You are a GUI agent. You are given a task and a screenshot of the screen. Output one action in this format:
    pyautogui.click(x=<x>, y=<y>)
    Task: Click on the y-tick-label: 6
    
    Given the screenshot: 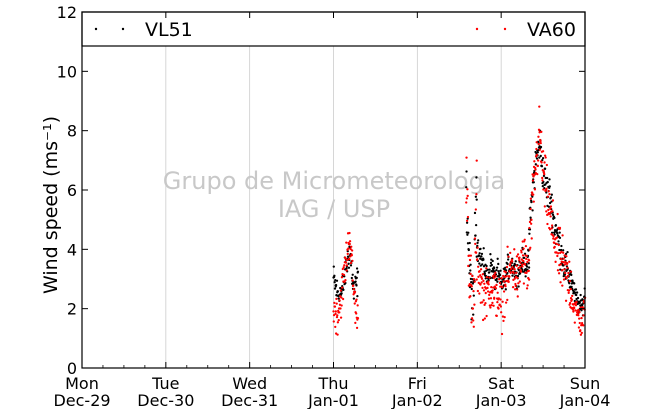 What is the action you would take?
    pyautogui.click(x=72, y=190)
    